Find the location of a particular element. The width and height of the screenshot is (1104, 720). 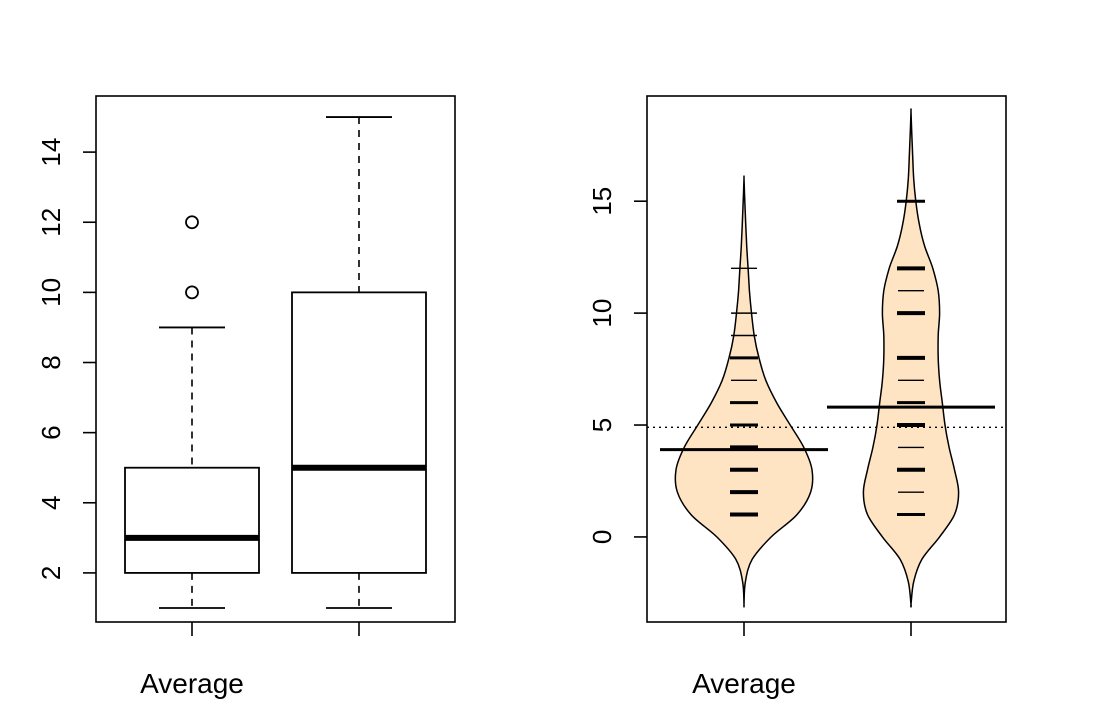

boxplot-x-axis: Average is located at coordinates (250, 660).